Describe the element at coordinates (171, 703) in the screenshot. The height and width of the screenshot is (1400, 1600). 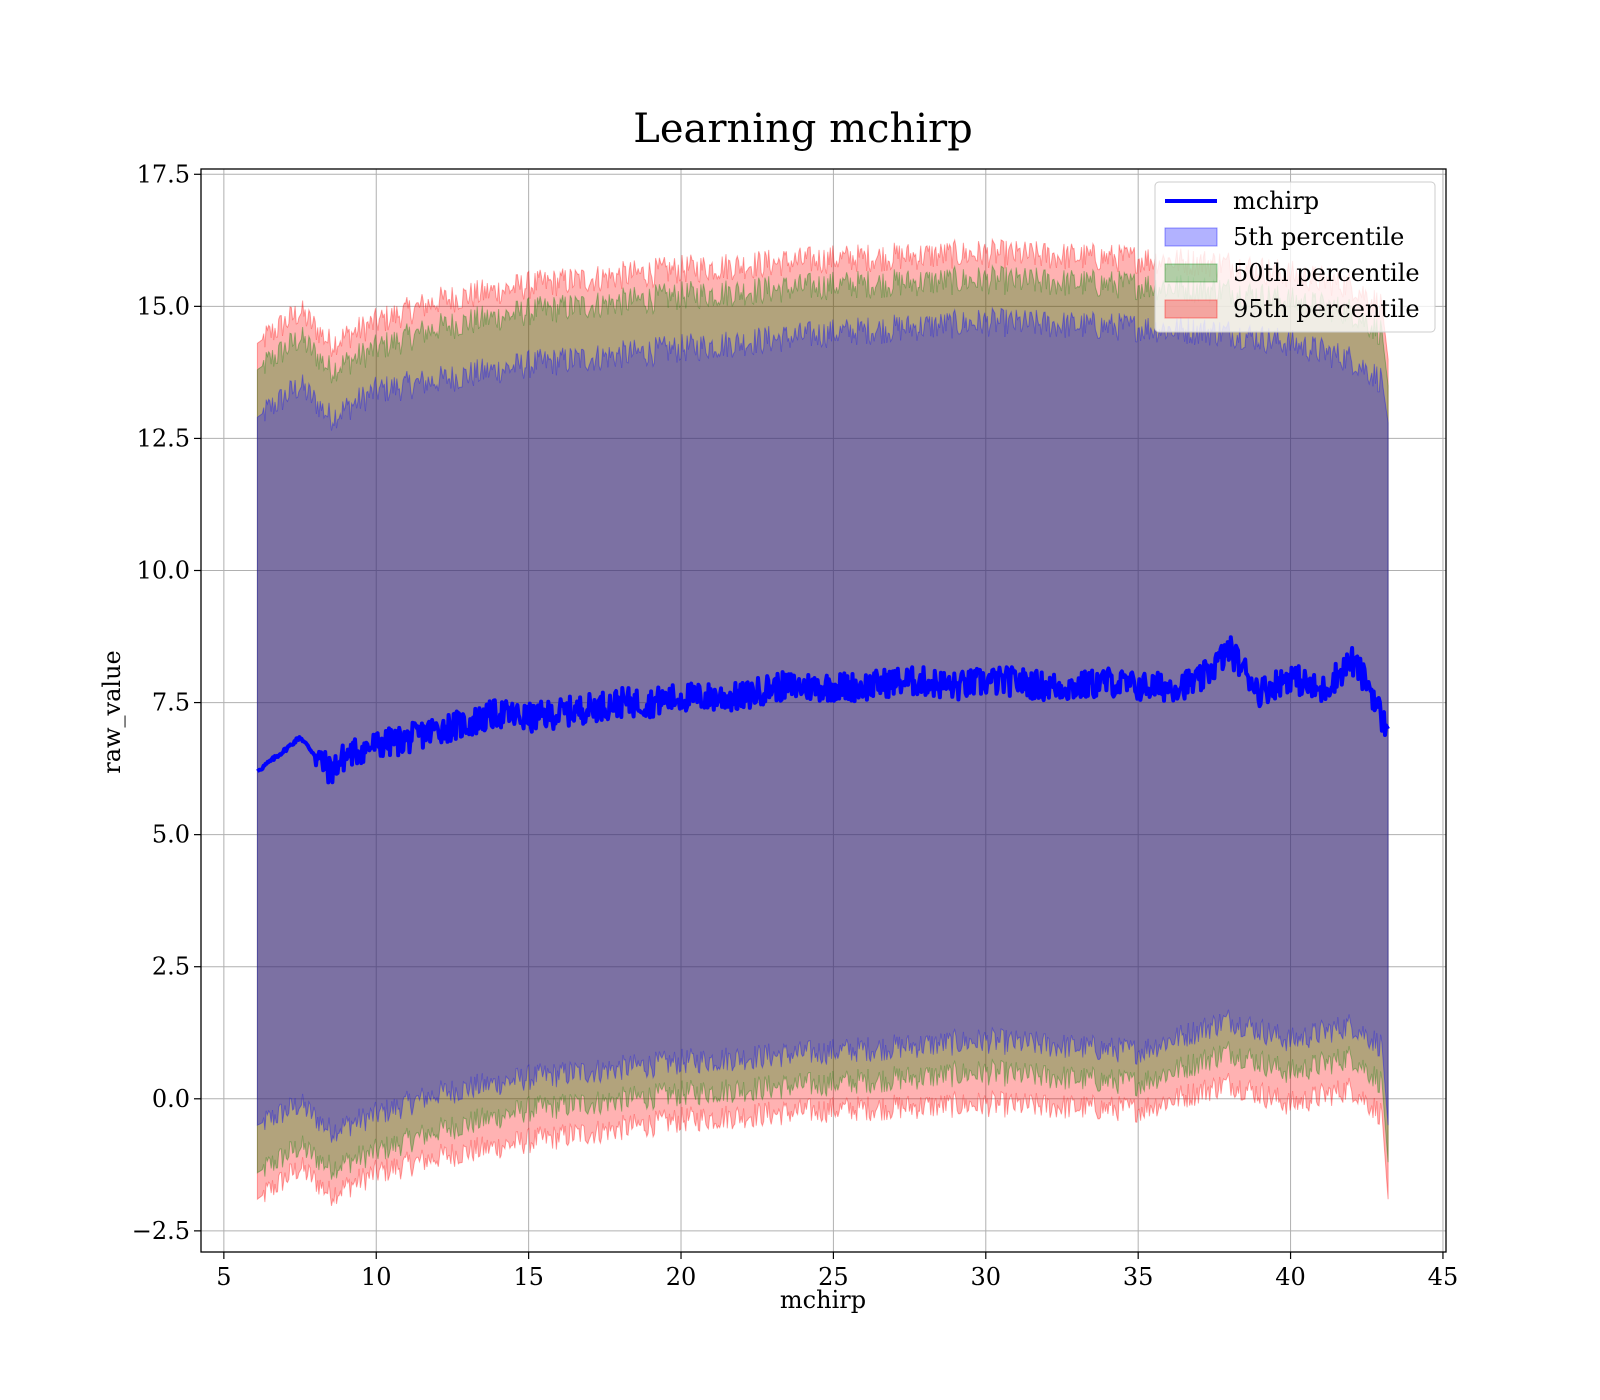
I see `y-tick-label: 7.5` at that location.